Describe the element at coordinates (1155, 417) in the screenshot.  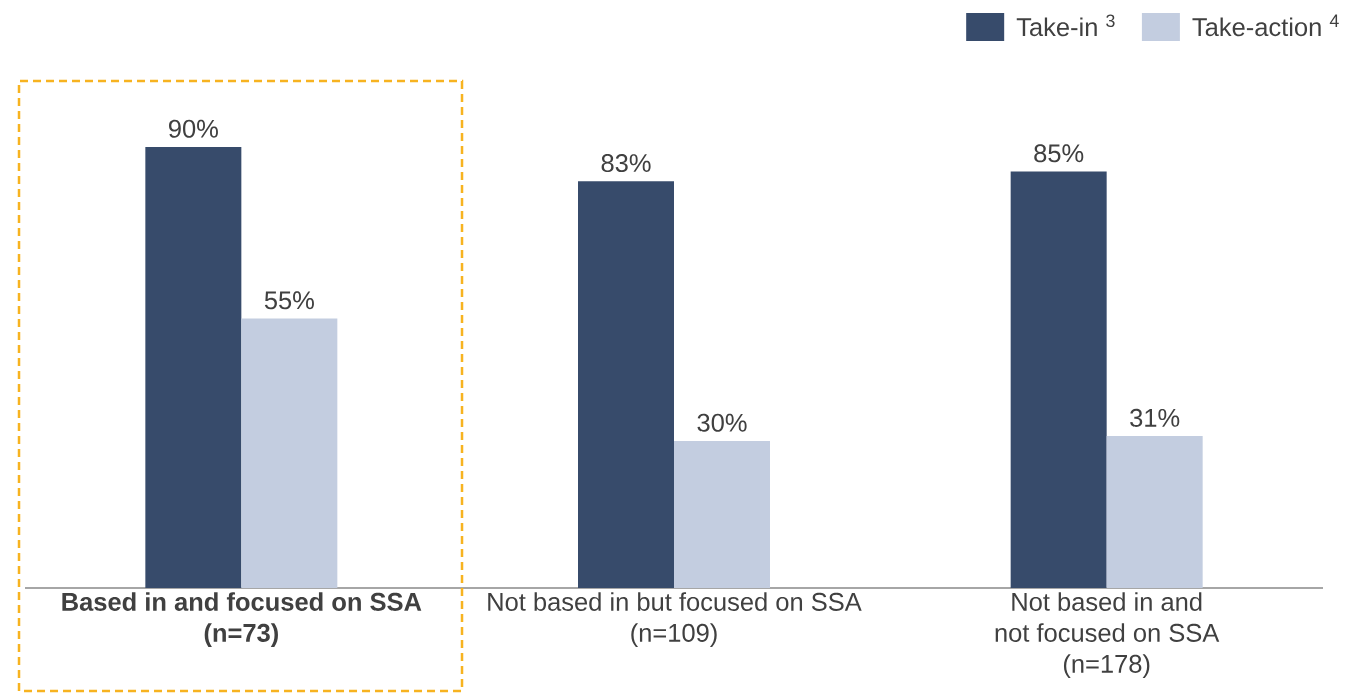
I see `data-label: 31%` at that location.